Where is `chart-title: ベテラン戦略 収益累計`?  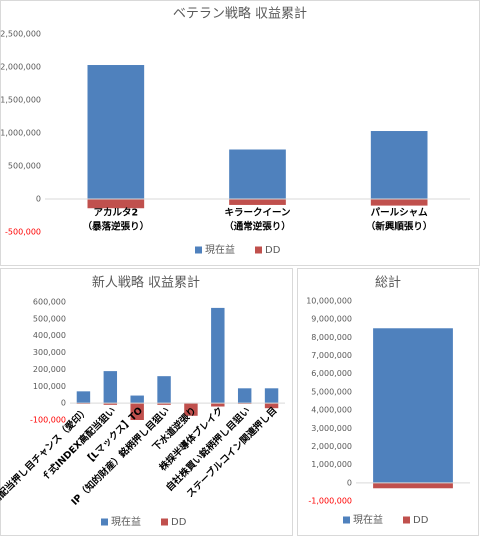 chart-title: ベテラン戦略 収益累計 is located at coordinates (240, 14).